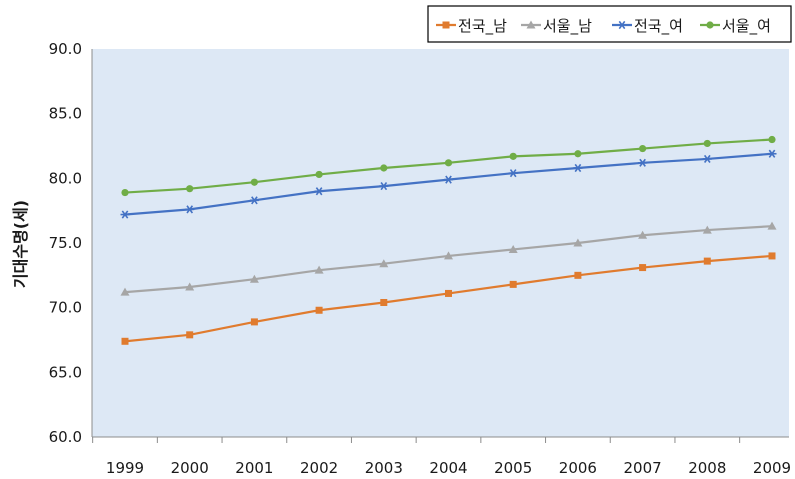 Image resolution: width=795 pixels, height=479 pixels. What do you see at coordinates (254, 468) in the screenshot?
I see `x-tick-label: 2001` at bounding box center [254, 468].